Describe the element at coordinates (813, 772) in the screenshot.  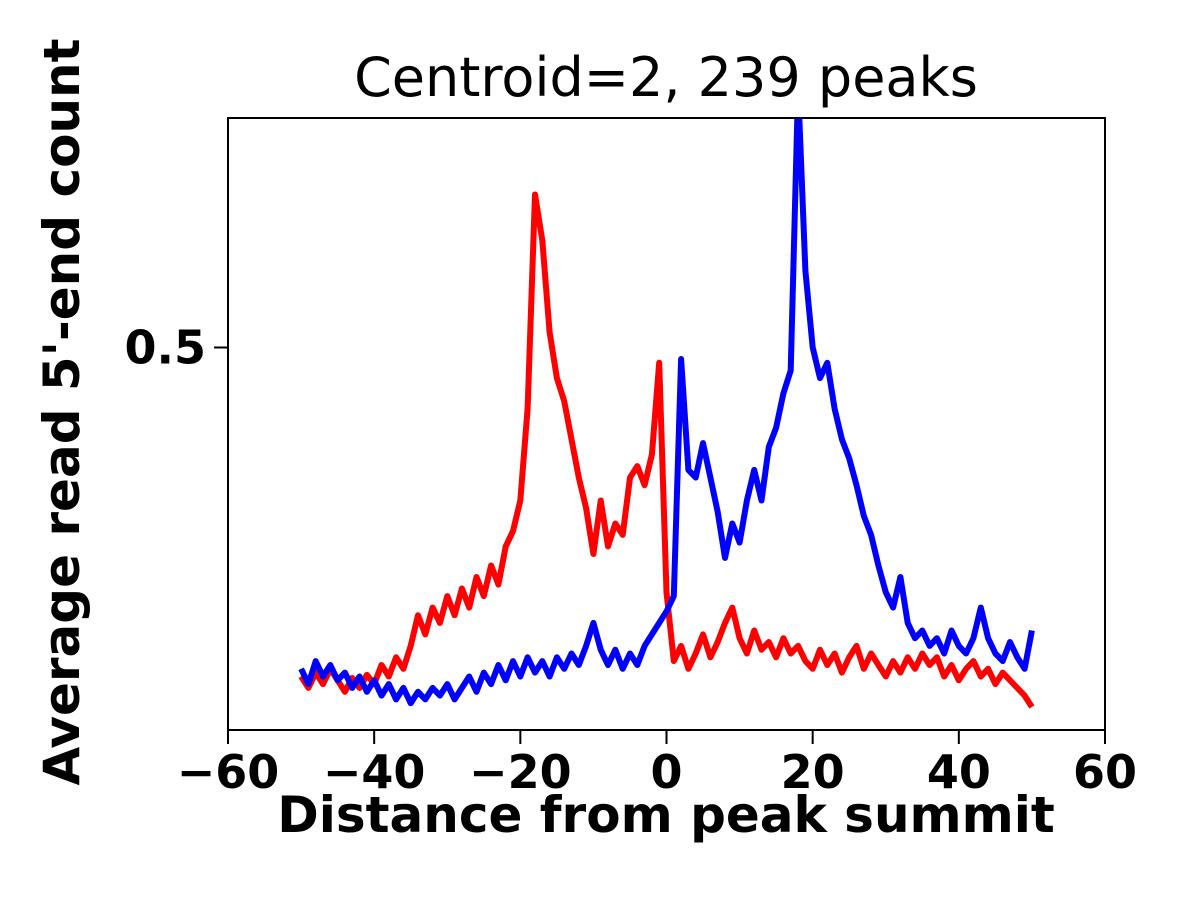
I see `x-tick-label: 20` at that location.